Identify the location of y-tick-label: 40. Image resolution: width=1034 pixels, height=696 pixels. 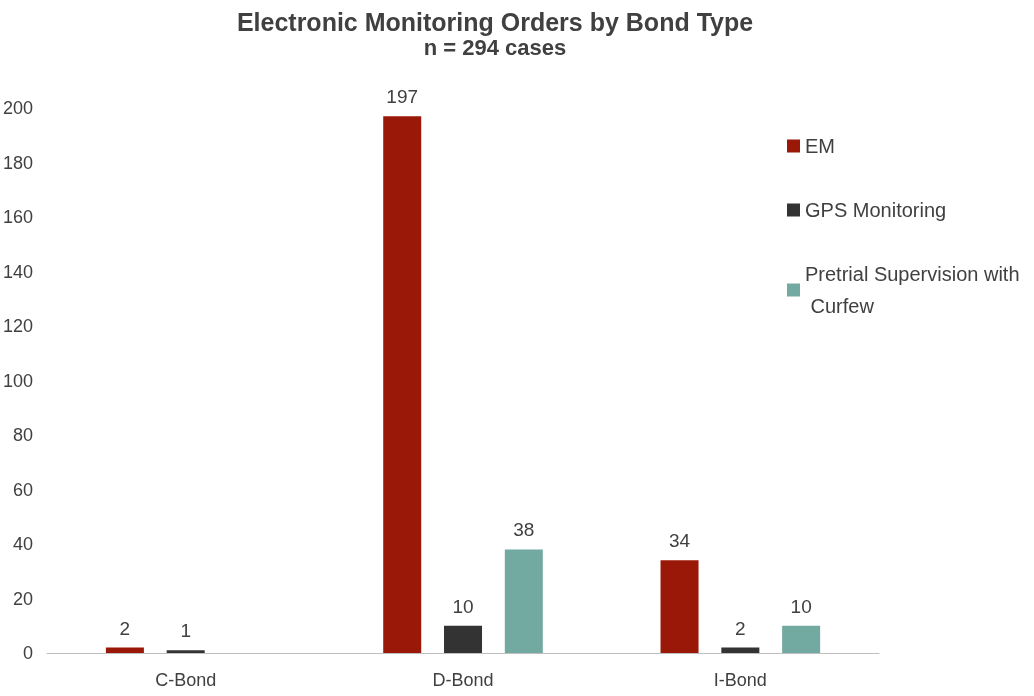
(23, 544).